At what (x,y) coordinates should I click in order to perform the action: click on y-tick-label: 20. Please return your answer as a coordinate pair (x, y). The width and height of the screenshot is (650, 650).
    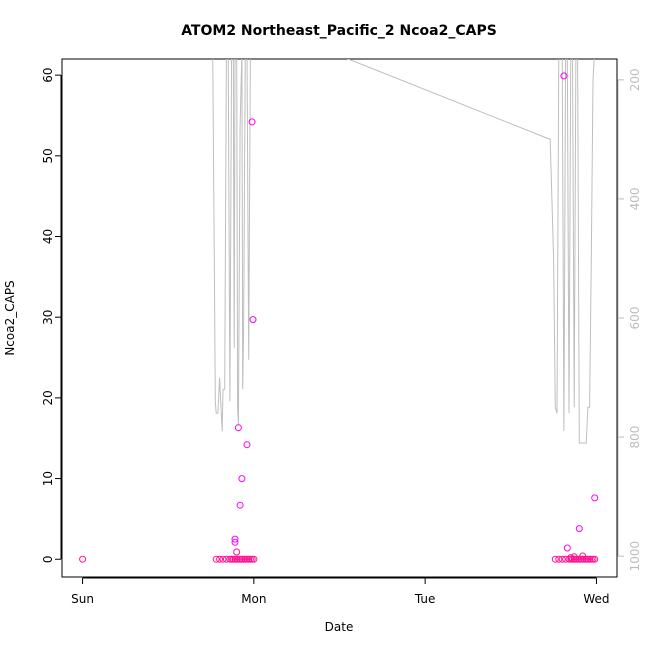
    Looking at the image, I should click on (48, 397).